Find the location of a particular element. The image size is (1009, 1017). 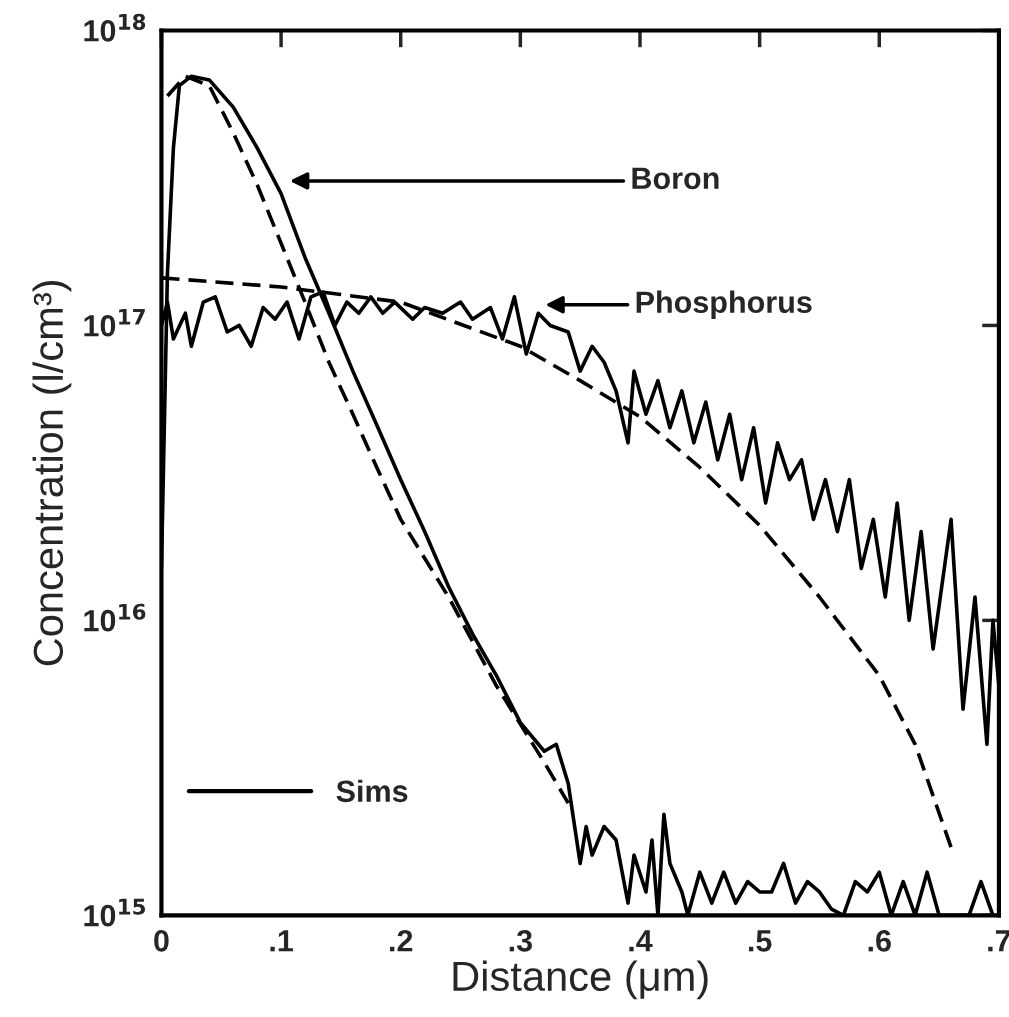

annotation: Boron is located at coordinates (675, 178).